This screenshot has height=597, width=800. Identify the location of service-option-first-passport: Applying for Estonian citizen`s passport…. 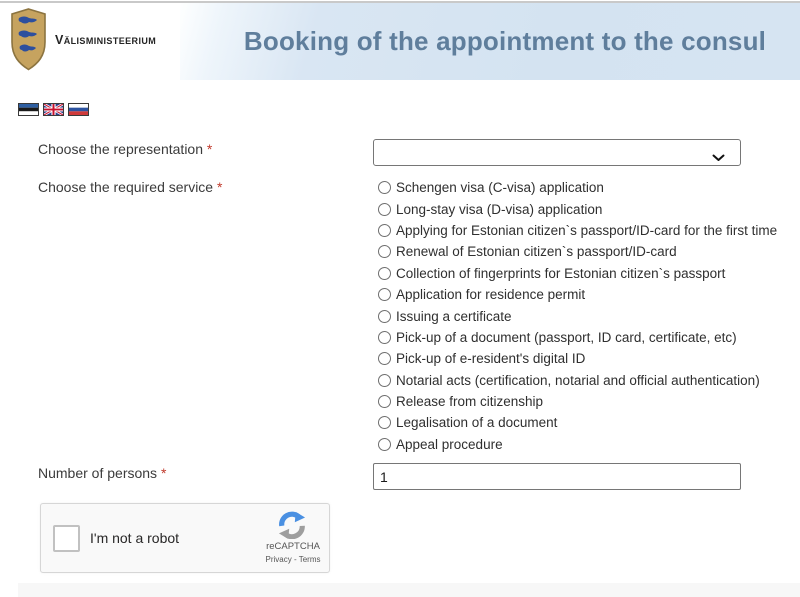
(577, 230).